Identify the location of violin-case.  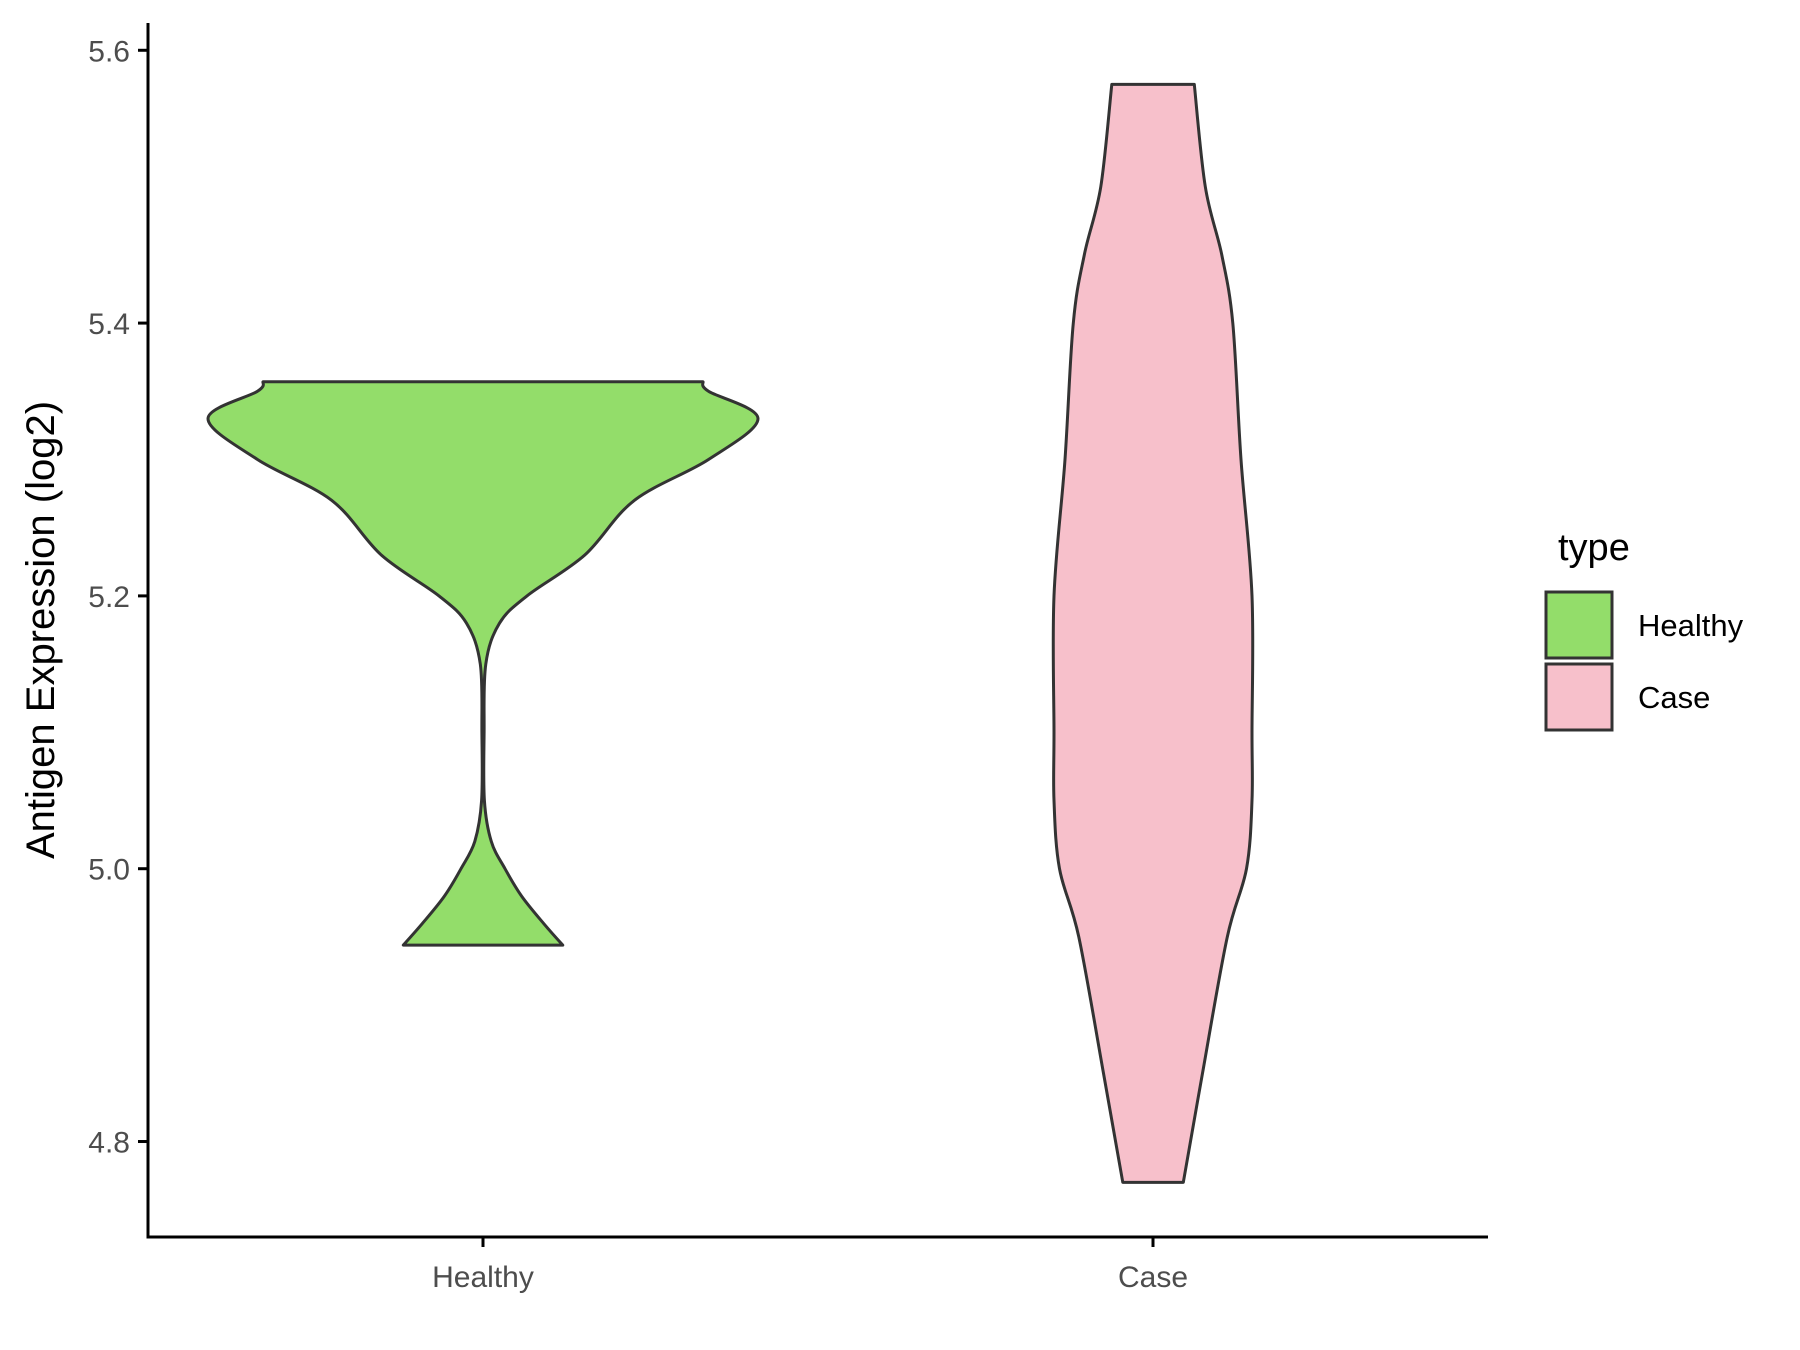
(1153, 633).